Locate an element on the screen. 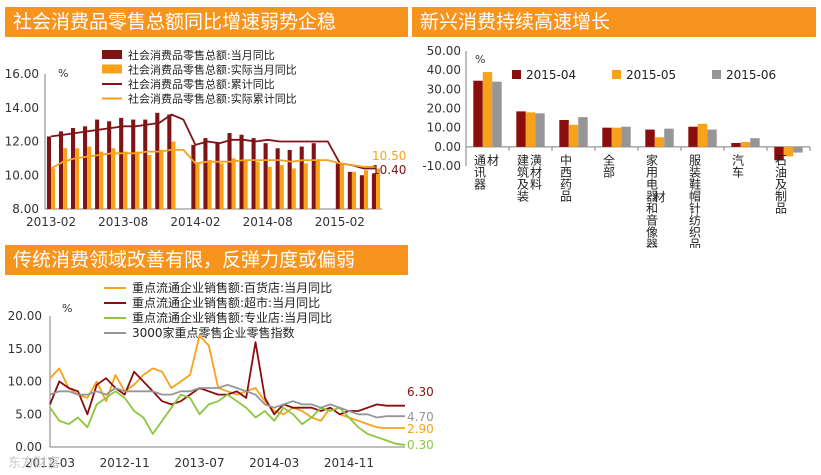 The height and width of the screenshot is (475, 821). y-tick-label: 5.00 is located at coordinates (28, 414).